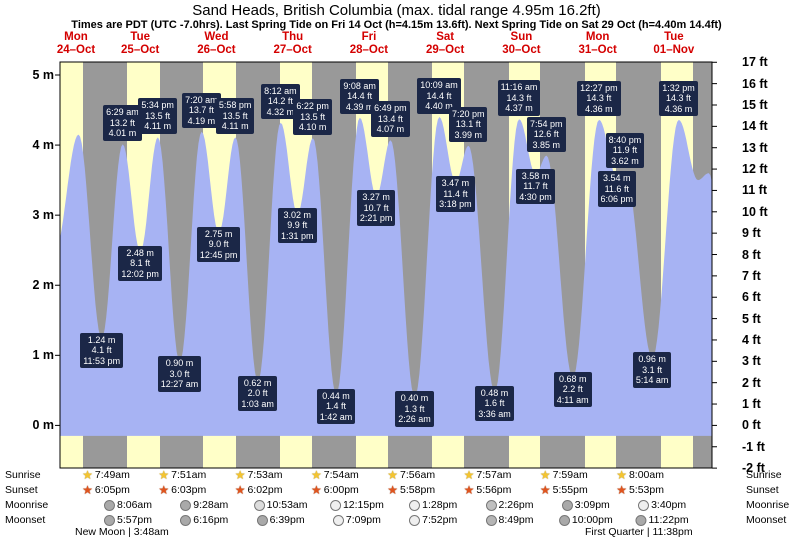 This screenshot has width=793, height=539. I want to click on annotation-line: 2.75 m, so click(218, 233).